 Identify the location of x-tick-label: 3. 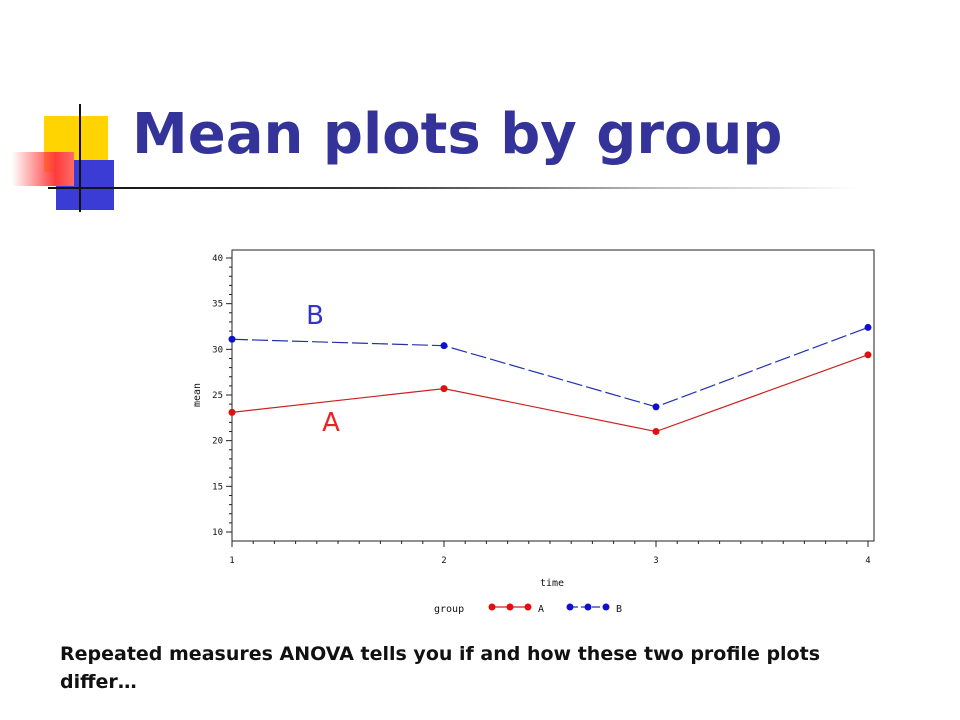
(655, 561).